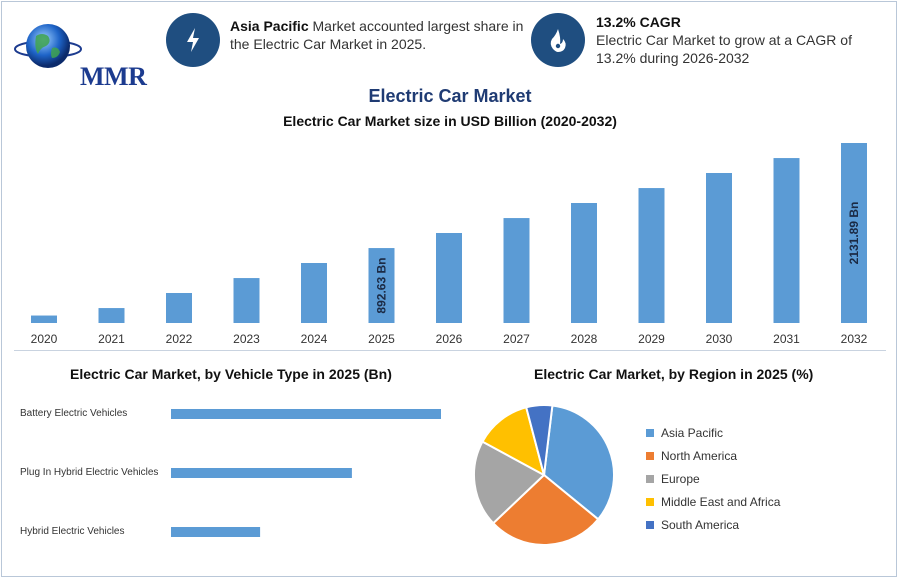  What do you see at coordinates (44, 339) in the screenshot?
I see `x-tick-label: 2020` at bounding box center [44, 339].